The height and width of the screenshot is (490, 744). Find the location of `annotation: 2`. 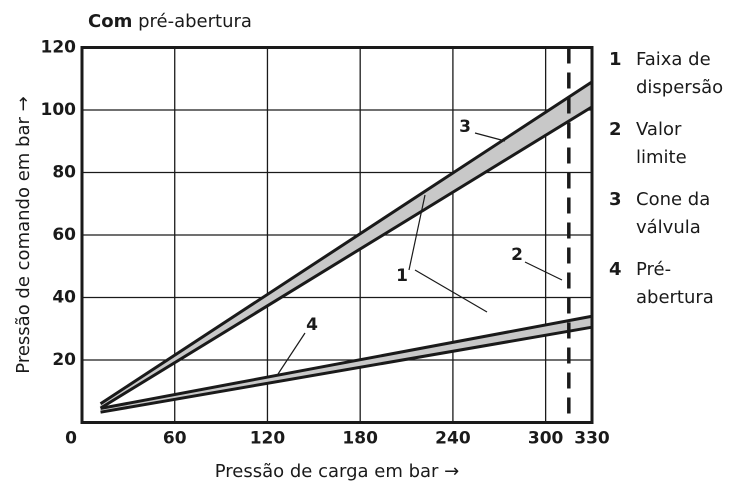

annotation: 2 is located at coordinates (517, 255).